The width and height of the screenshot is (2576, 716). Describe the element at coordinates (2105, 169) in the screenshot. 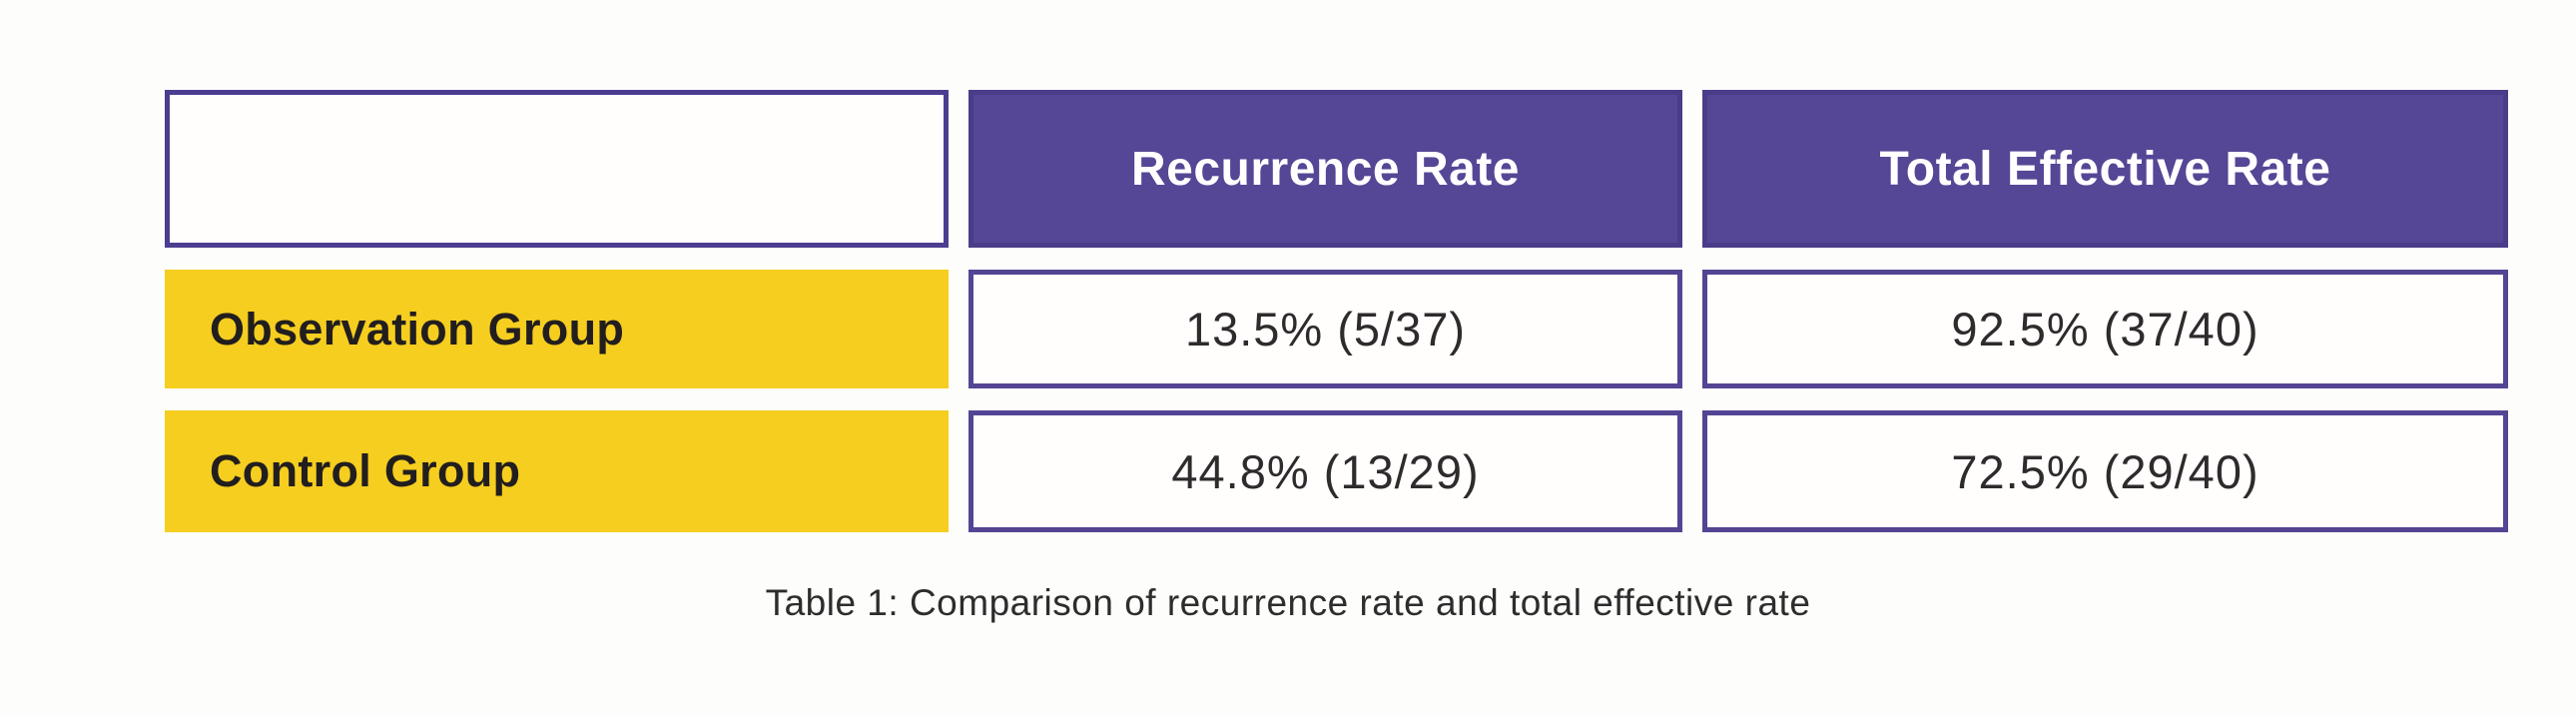

I see `column-header-total-effective-rate: Total Effective Rate` at that location.